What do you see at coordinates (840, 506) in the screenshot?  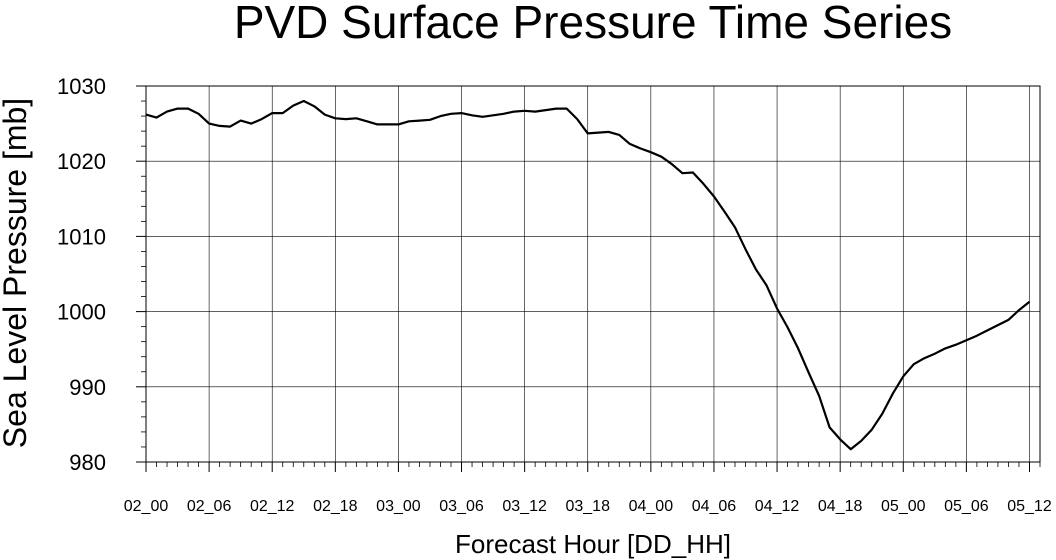 I see `x-tick-label: 04_18` at bounding box center [840, 506].